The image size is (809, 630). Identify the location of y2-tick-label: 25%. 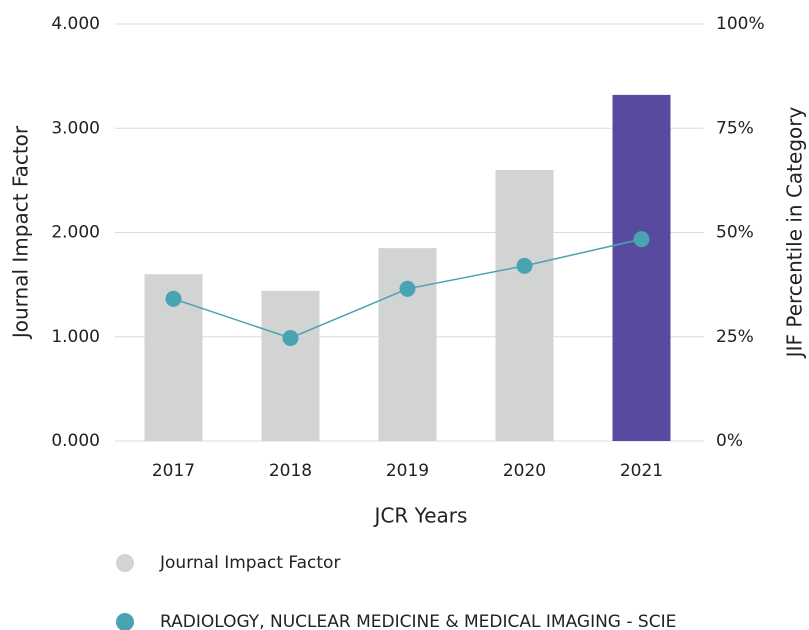
(735, 337).